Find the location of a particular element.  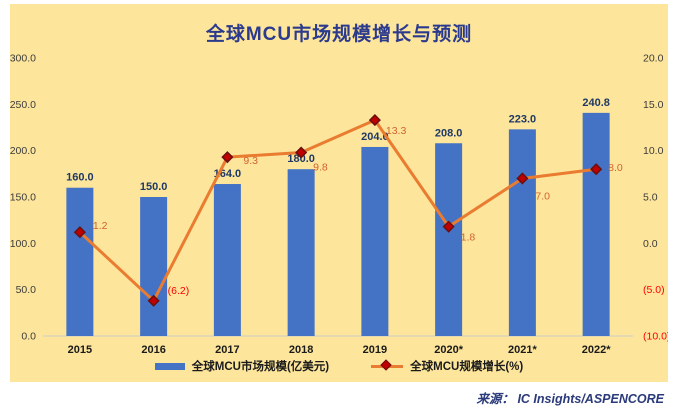

legend-item-market-size: 全球MCU市场规模(亿美元) is located at coordinates (242, 366).